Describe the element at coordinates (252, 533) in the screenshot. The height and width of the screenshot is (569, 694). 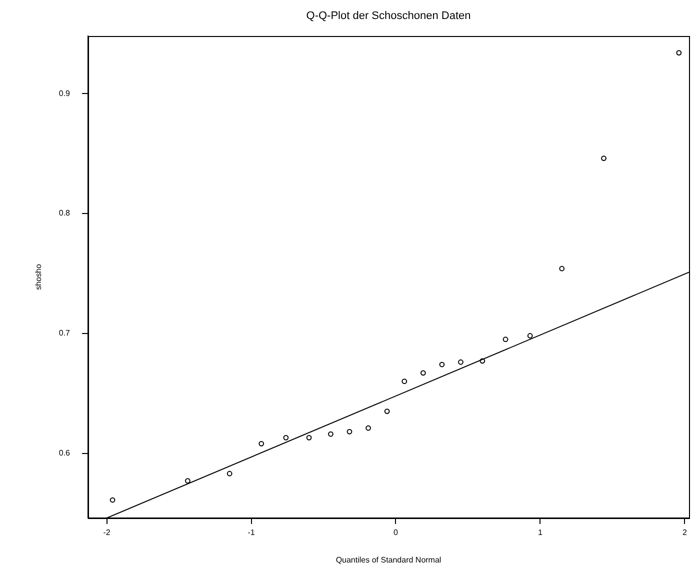
I see `x-tick-label: -1` at that location.